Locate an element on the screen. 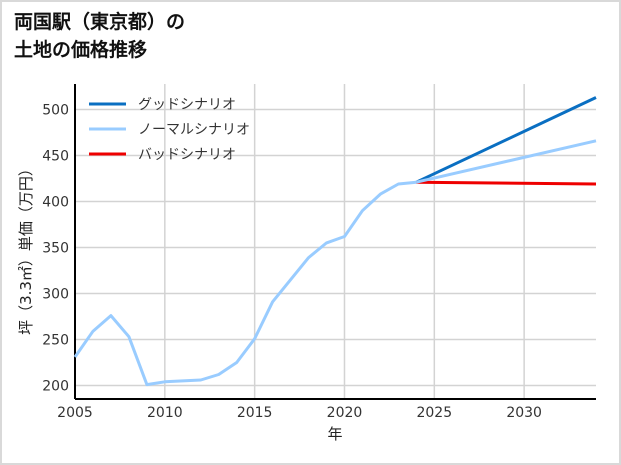  x-tick-label: 2005 is located at coordinates (75, 413).